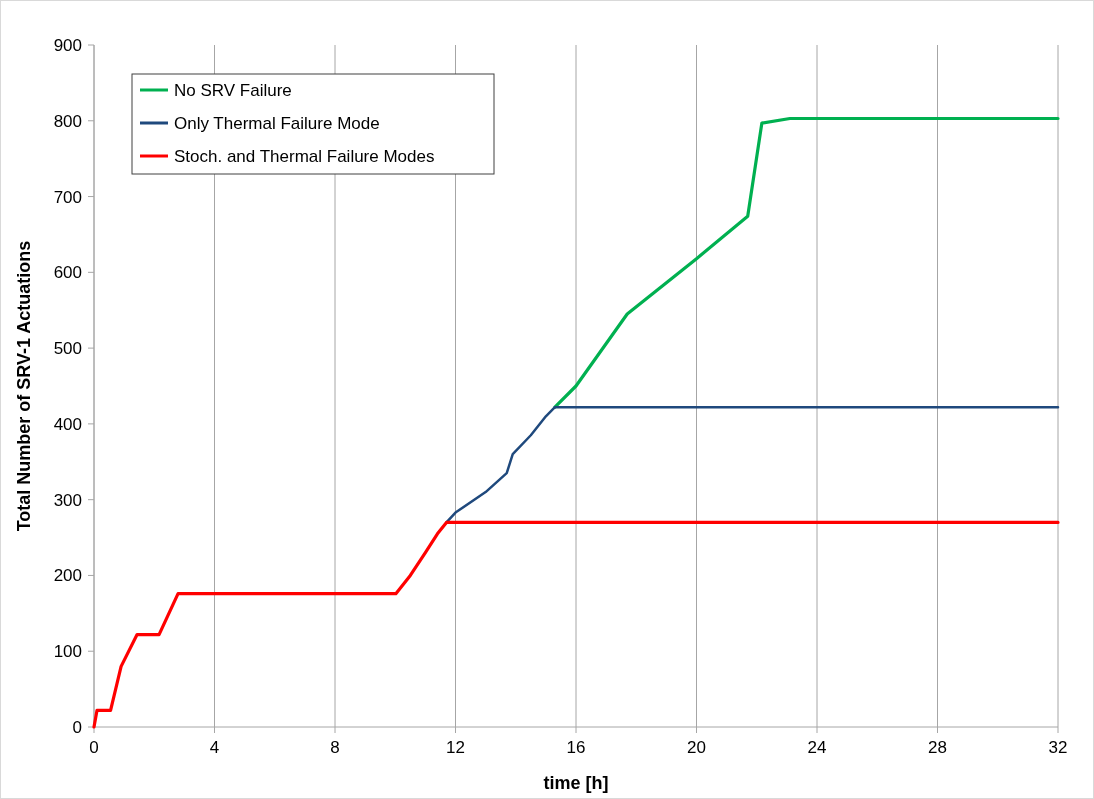  I want to click on legend-label: No SRV Failure, so click(233, 90).